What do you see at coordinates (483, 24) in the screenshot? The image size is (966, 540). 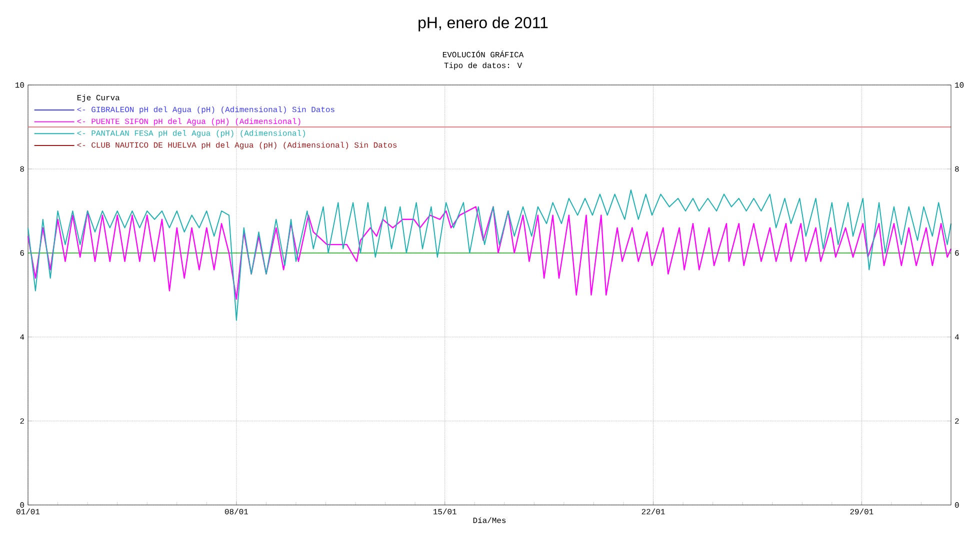 I see `chart-title: pH, enero de 2011` at bounding box center [483, 24].